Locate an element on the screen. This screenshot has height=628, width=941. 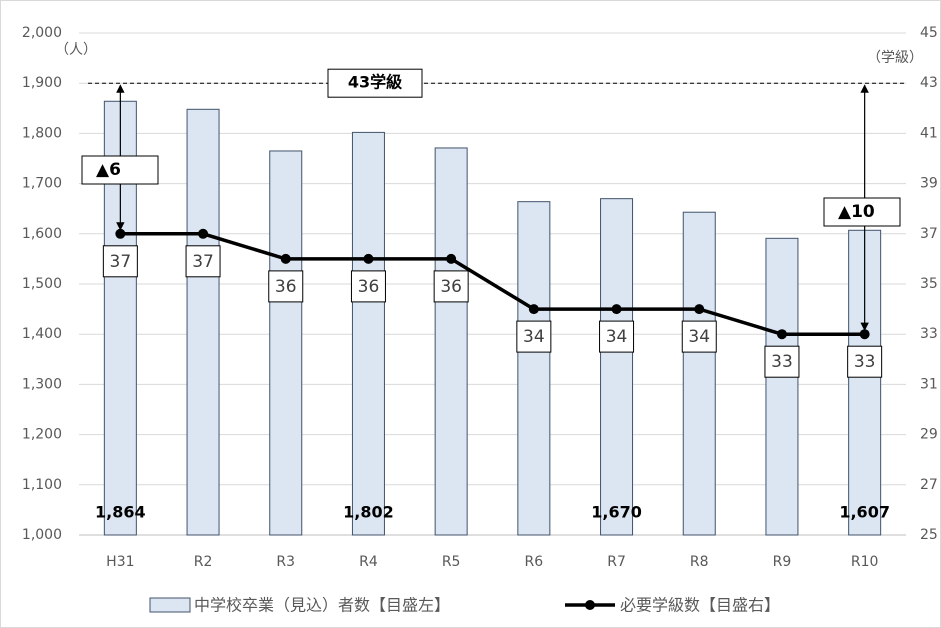
legend-label: 必要学級数【目盛右】 is located at coordinates (700, 605).